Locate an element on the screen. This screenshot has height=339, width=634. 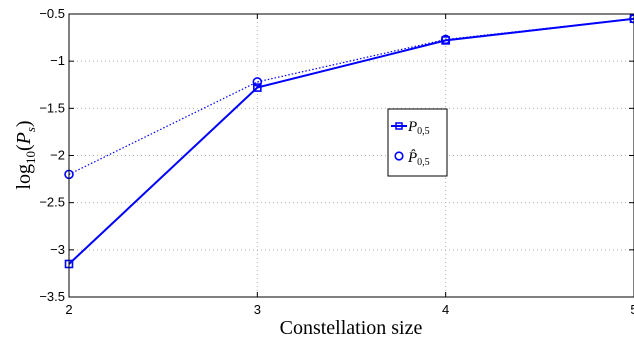
legend-entry-series-2: P̂0,5 is located at coordinates (412, 159).